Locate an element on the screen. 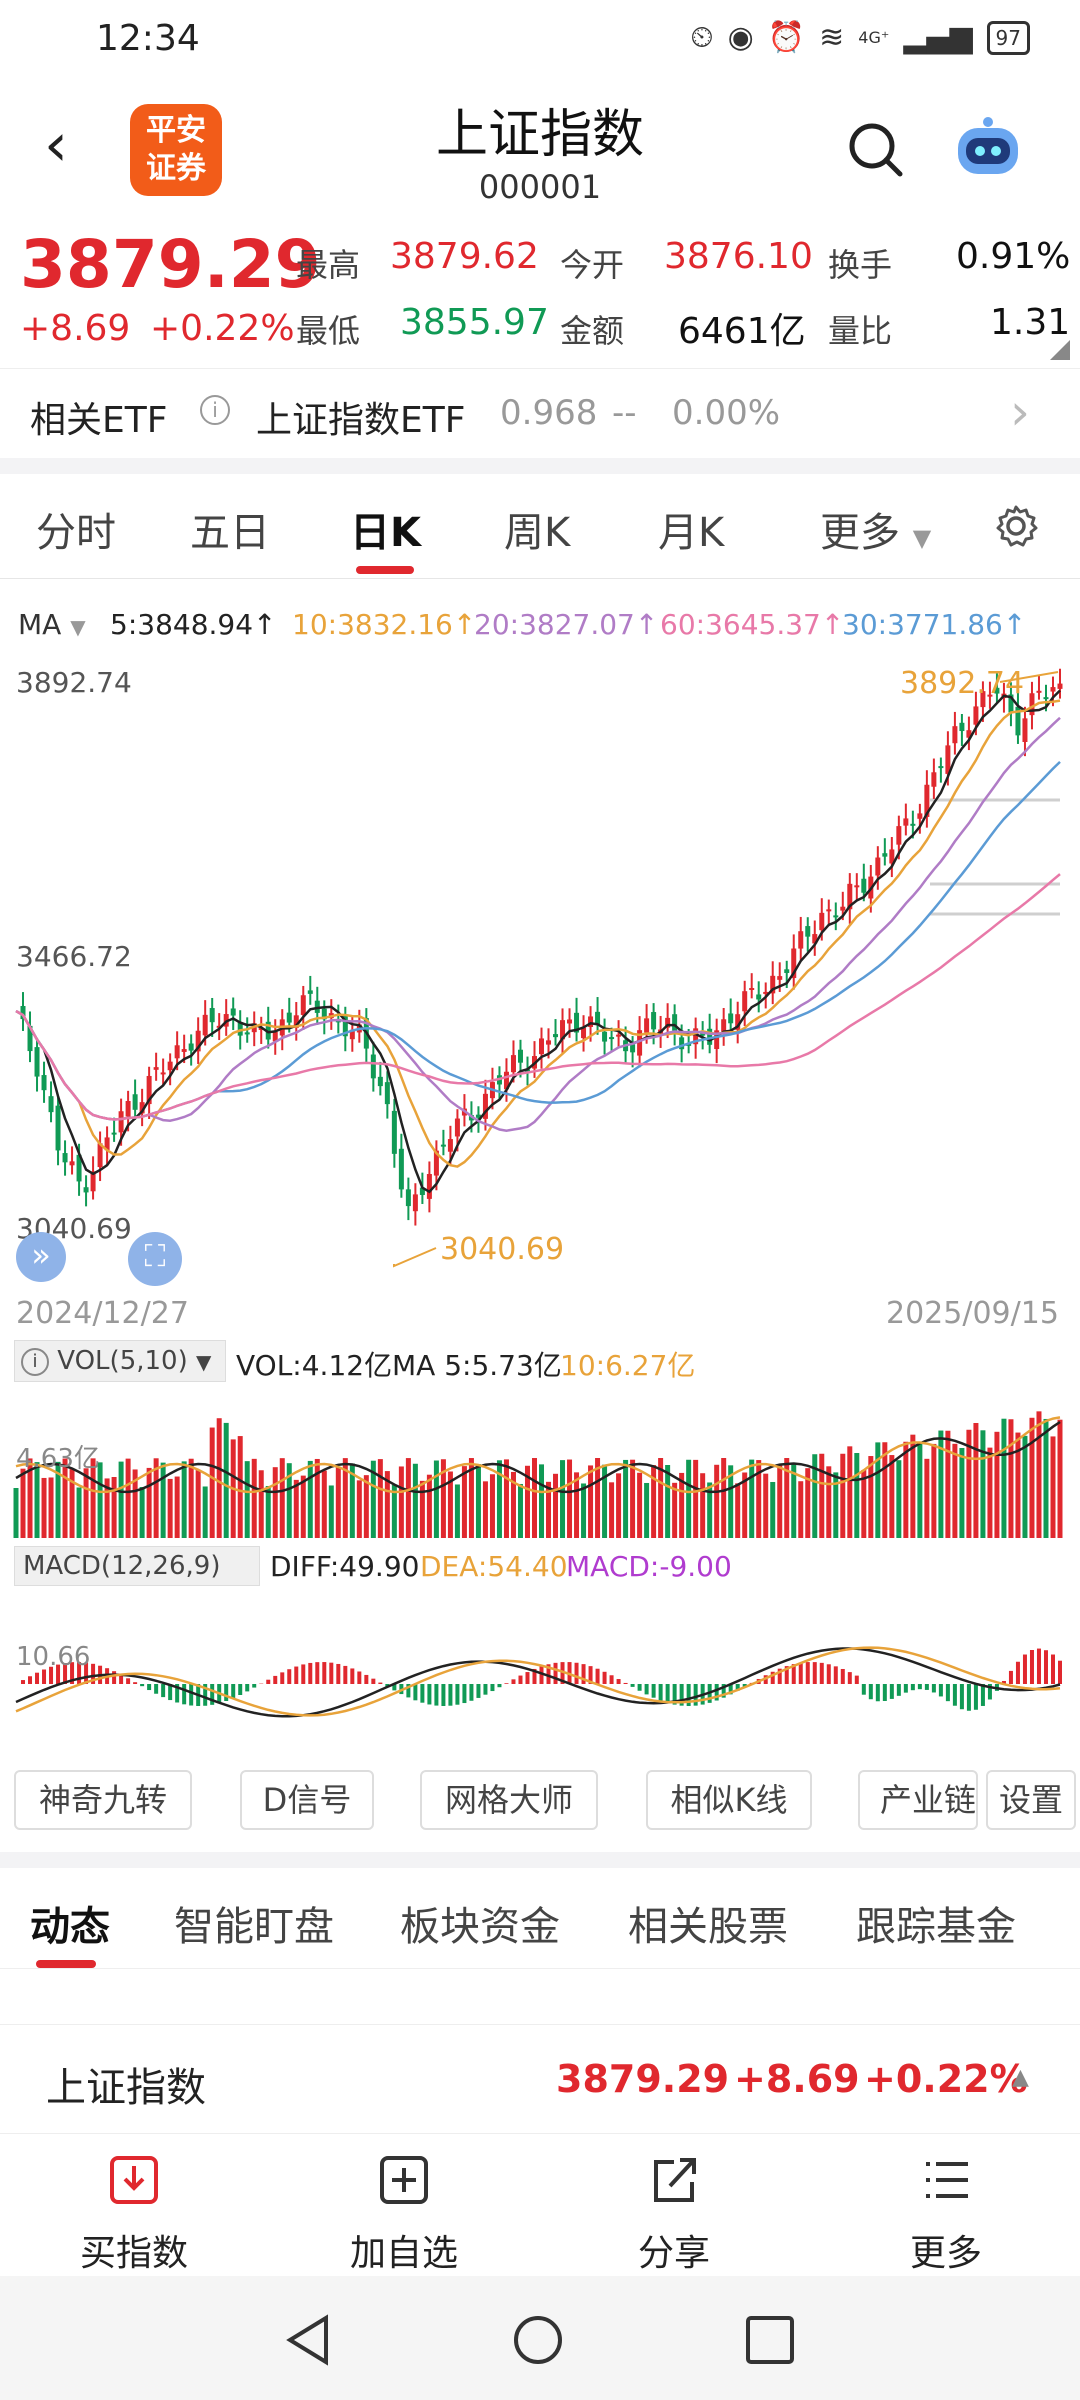 The height and width of the screenshot is (2400, 1080). macd-line is located at coordinates (538, 1681).